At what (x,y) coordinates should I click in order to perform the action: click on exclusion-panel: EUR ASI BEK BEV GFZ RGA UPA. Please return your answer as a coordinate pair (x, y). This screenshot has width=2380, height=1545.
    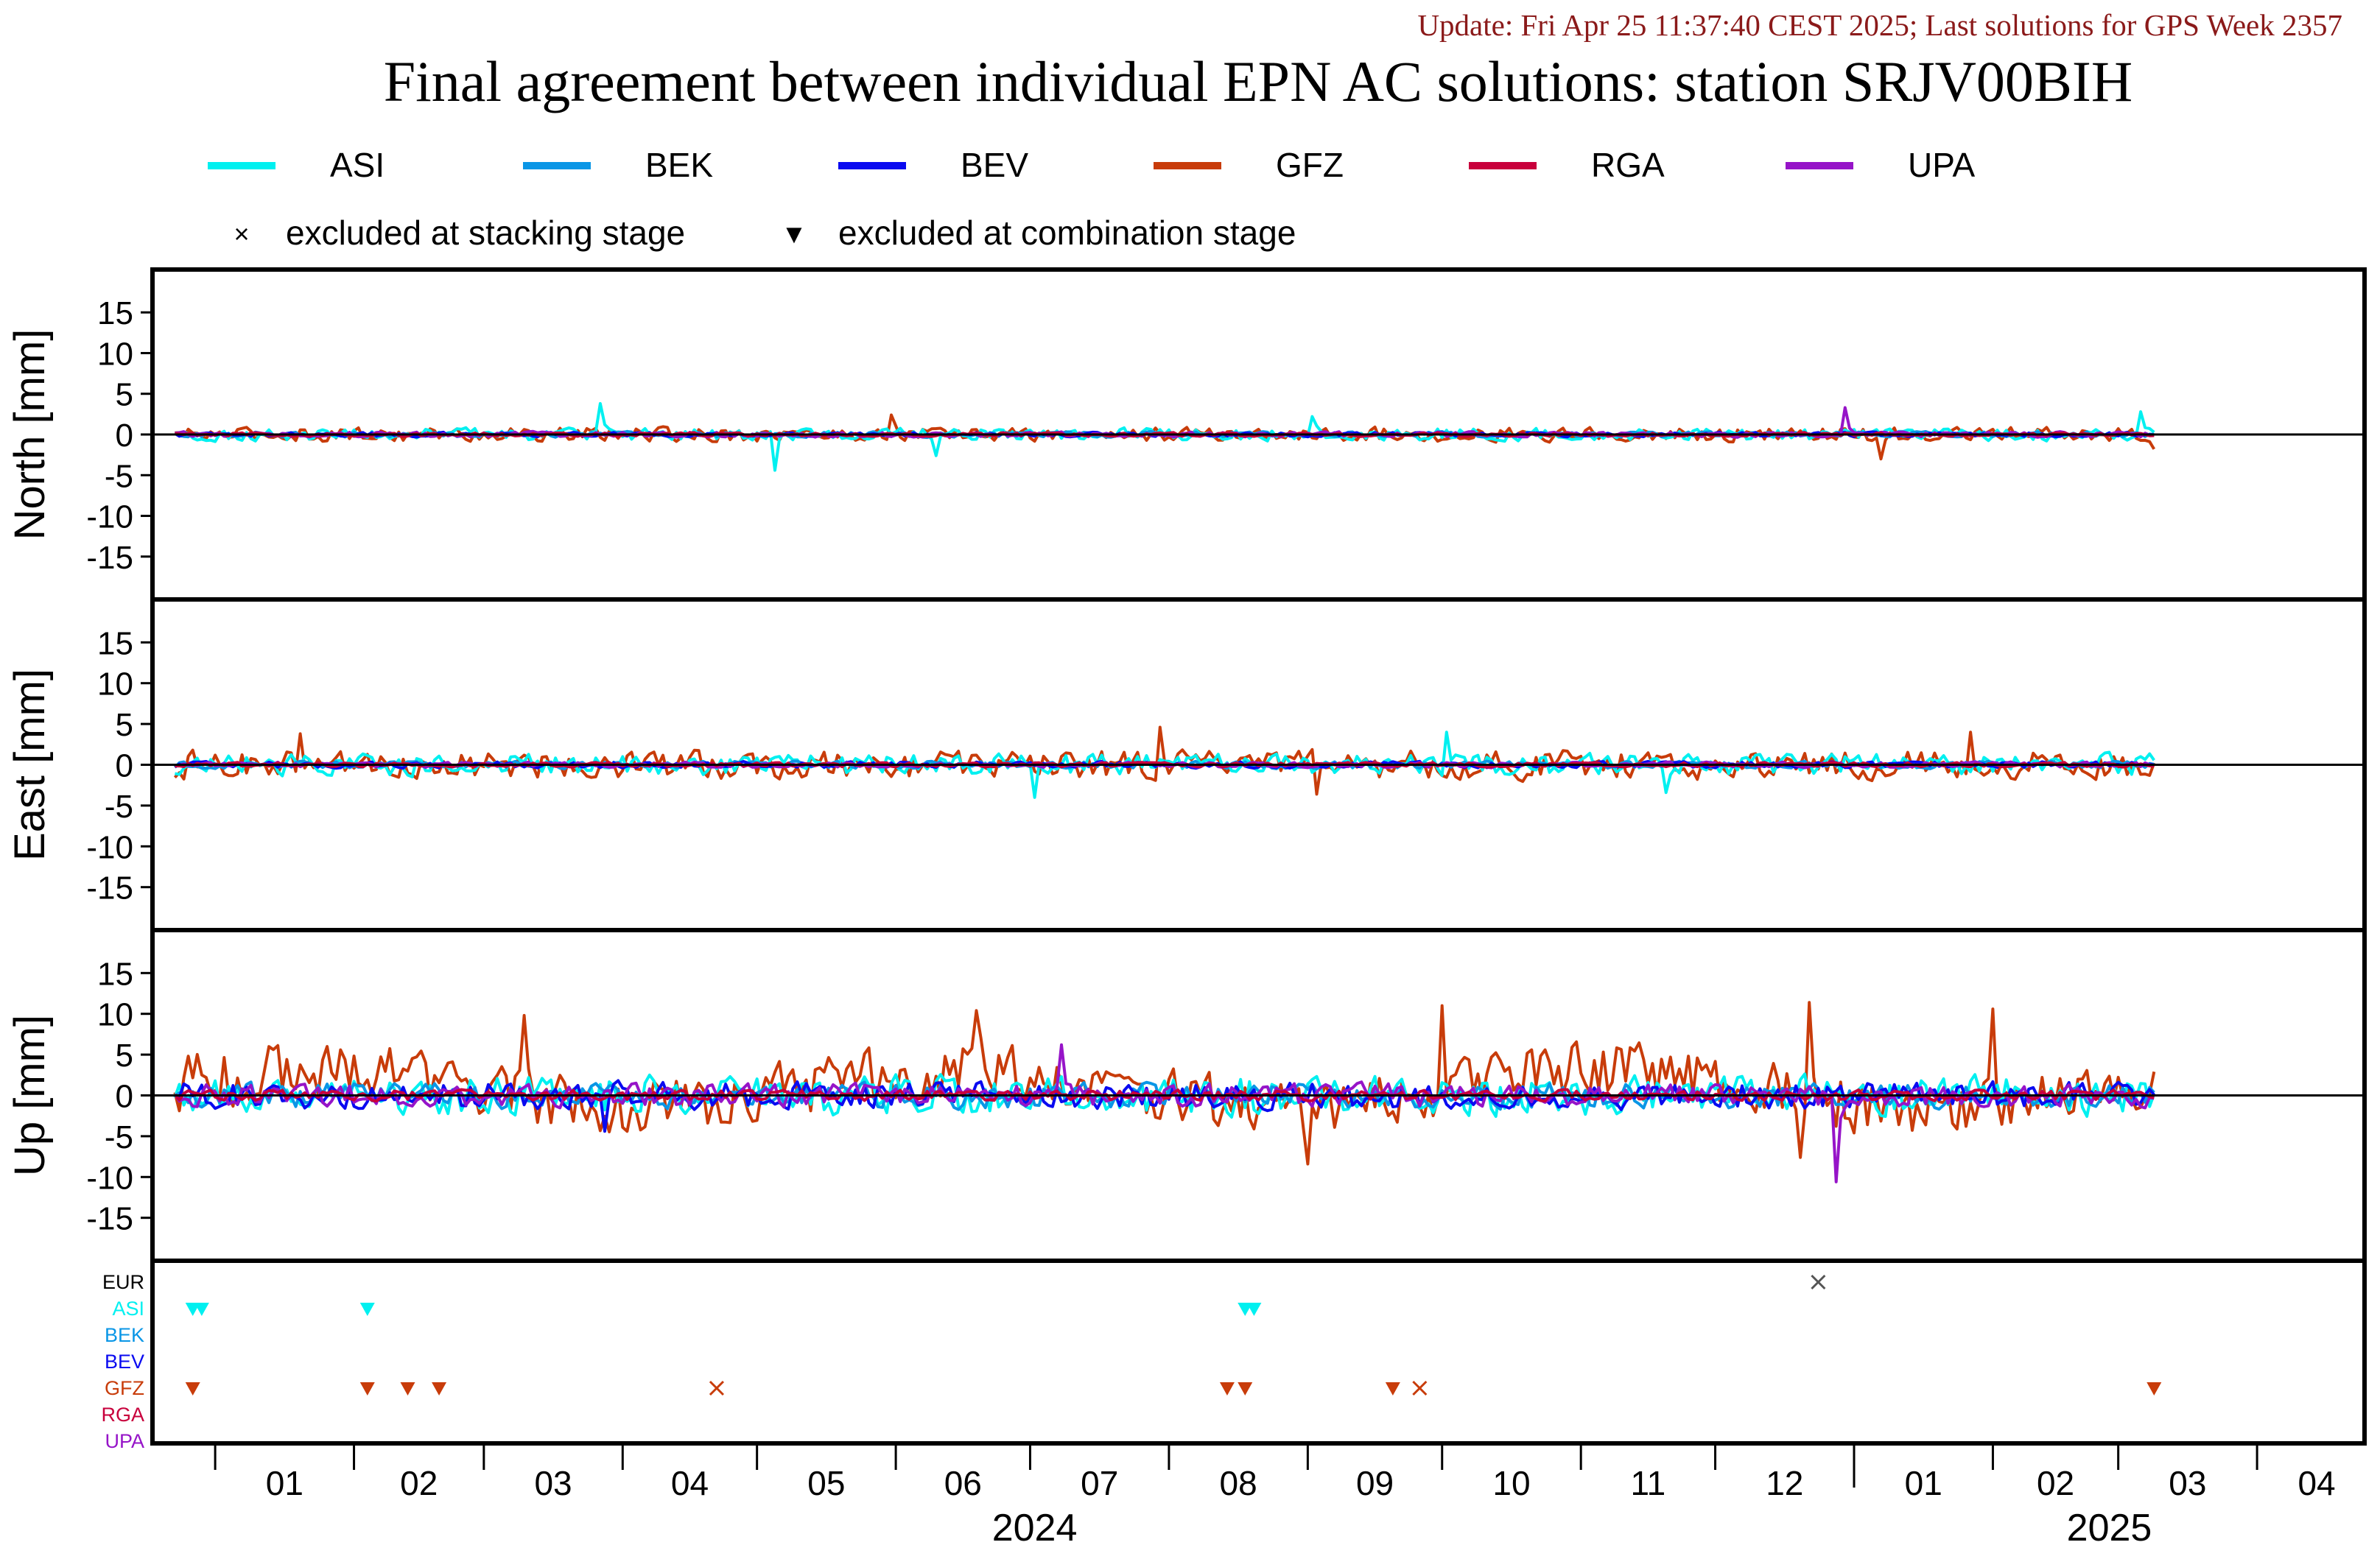
    Looking at the image, I should click on (1234, 1355).